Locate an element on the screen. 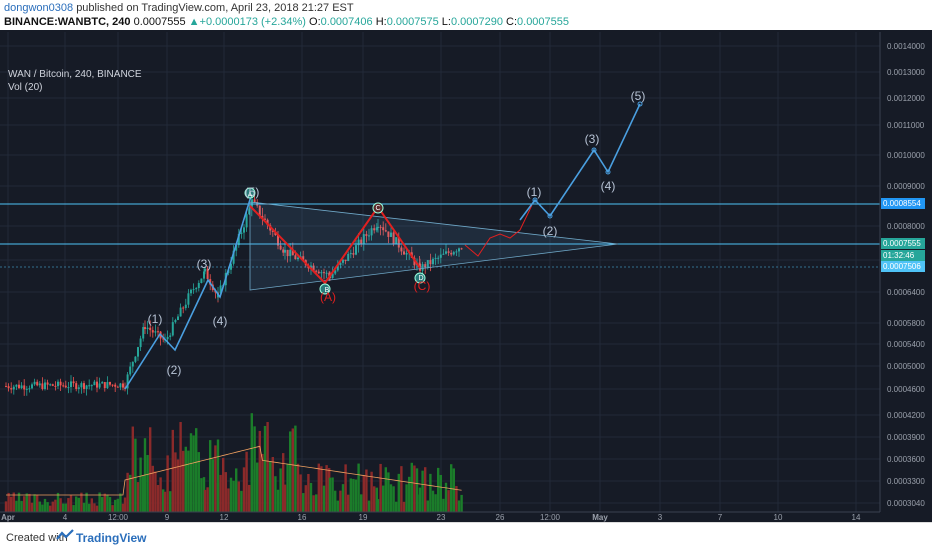 The width and height of the screenshot is (932, 551). red-projection-line is located at coordinates (498, 230).